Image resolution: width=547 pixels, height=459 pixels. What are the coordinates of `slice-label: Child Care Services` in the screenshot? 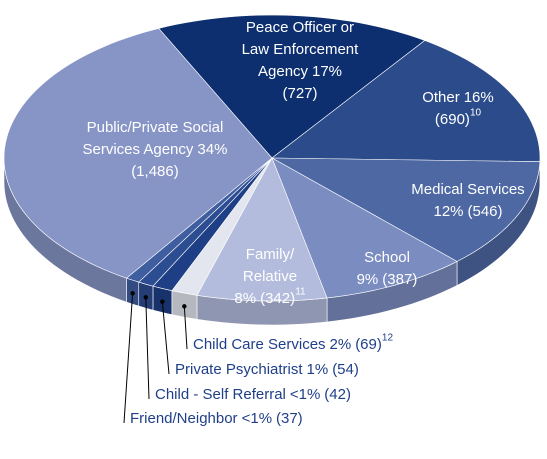 It's located at (259, 344).